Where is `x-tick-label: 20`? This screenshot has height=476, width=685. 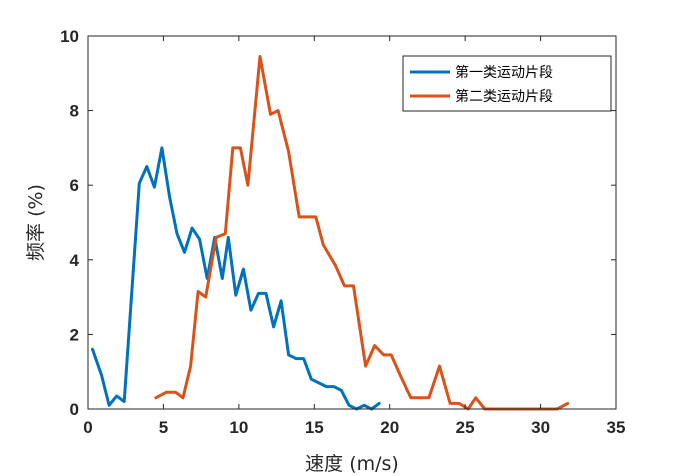
x-tick-label: 20 is located at coordinates (389, 427).